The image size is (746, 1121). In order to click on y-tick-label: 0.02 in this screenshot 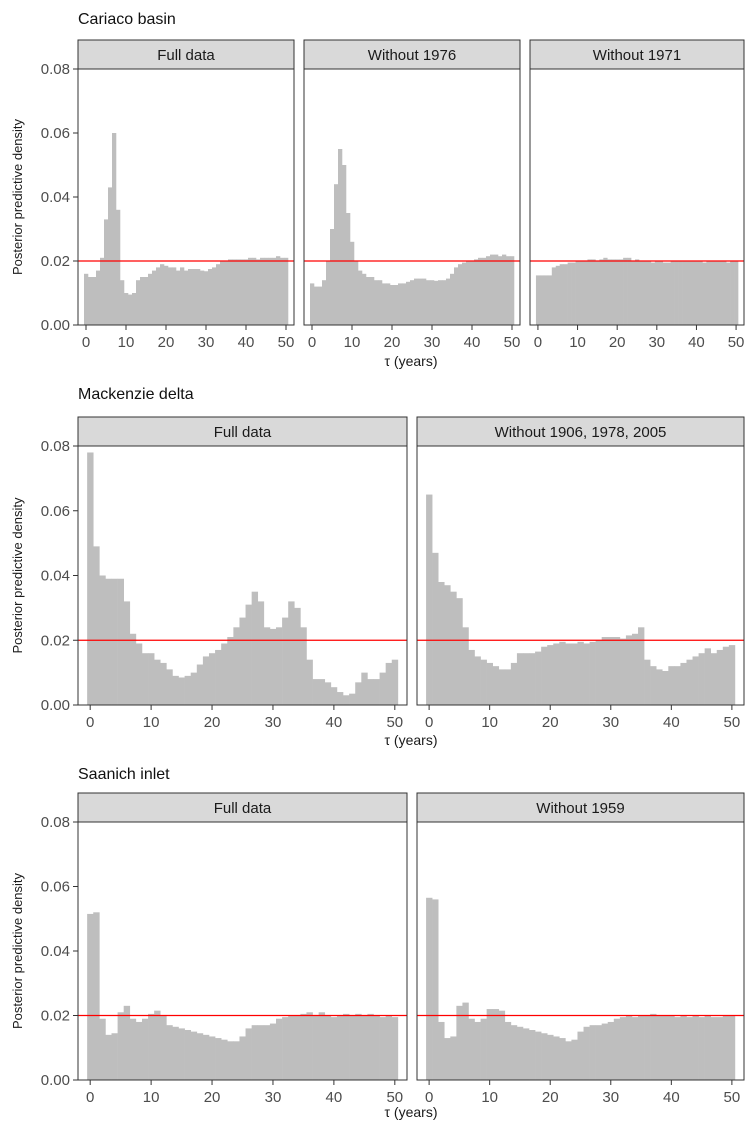, I will do `click(55, 640)`.